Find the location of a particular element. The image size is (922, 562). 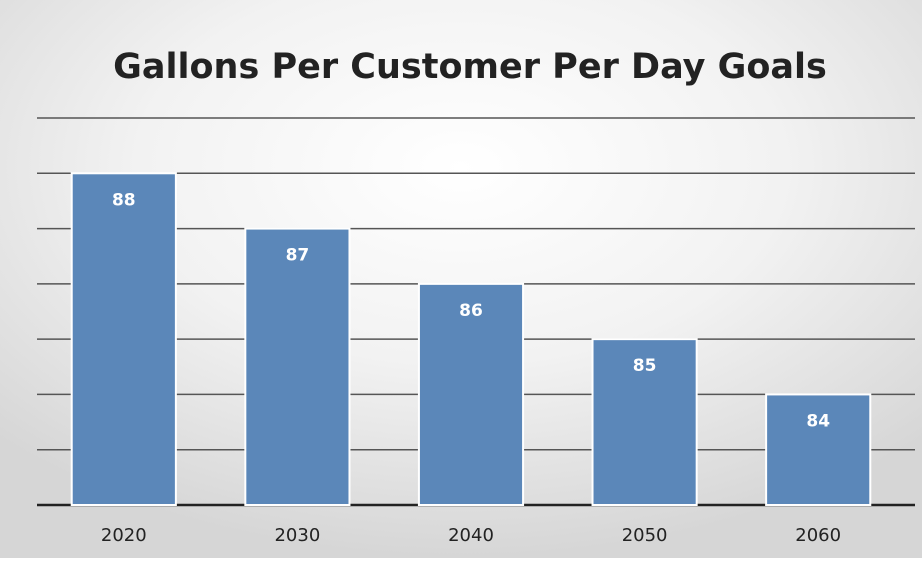

chart-title: Gallons Per Customer Per Day Goals is located at coordinates (470, 67).